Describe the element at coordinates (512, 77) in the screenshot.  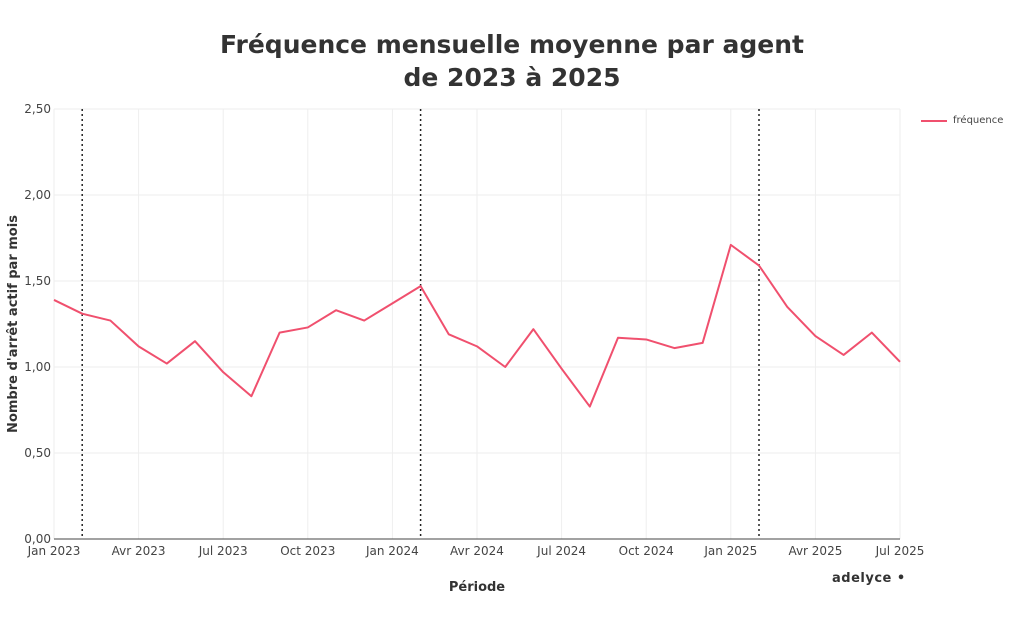
I see `chart-title-line2: de 2023 à 2025` at that location.